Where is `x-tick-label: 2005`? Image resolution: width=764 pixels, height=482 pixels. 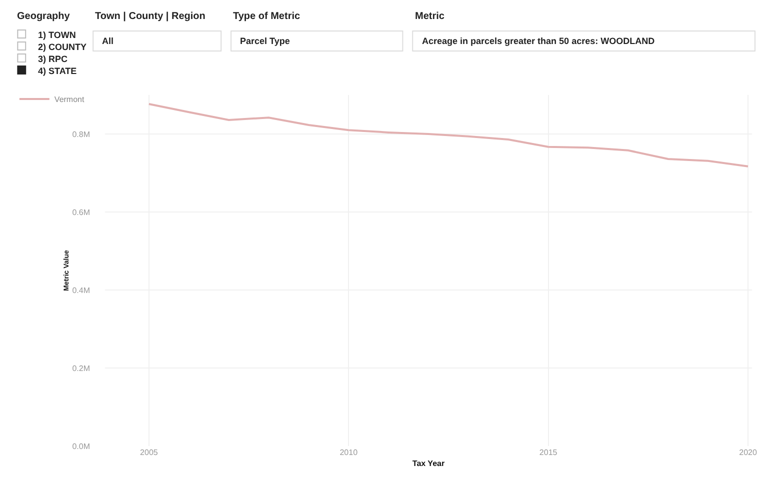 x-tick-label: 2005 is located at coordinates (149, 452).